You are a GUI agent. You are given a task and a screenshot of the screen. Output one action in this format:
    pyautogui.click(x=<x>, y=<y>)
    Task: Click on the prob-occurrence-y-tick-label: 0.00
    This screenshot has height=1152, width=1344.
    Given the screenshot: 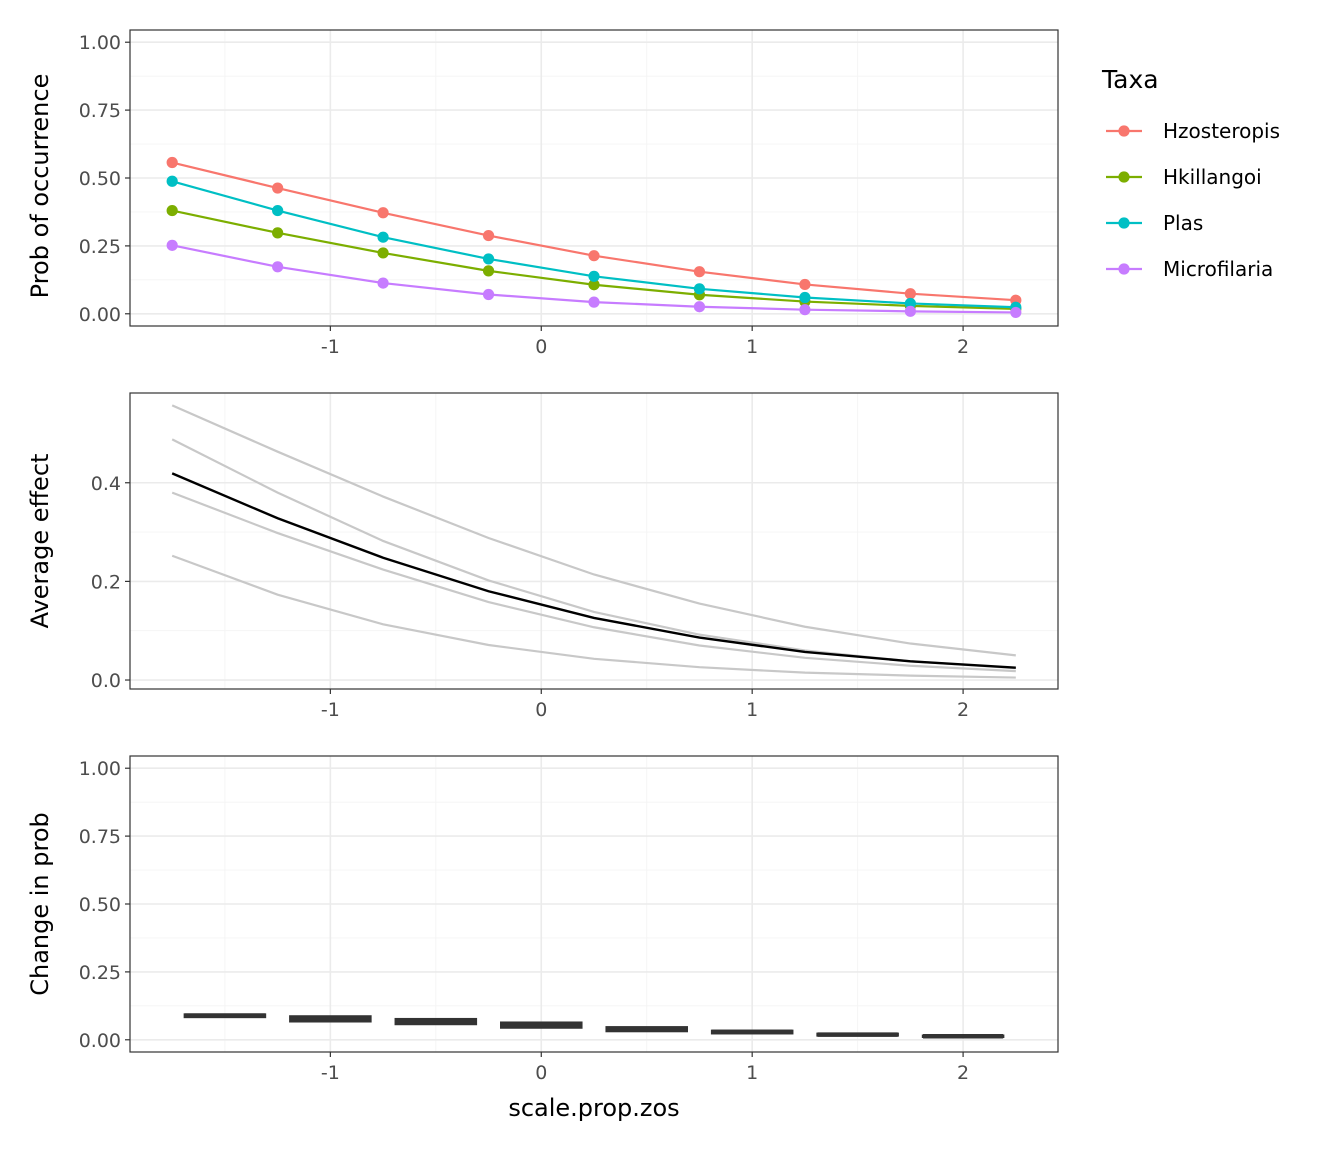 What is the action you would take?
    pyautogui.click(x=100, y=315)
    